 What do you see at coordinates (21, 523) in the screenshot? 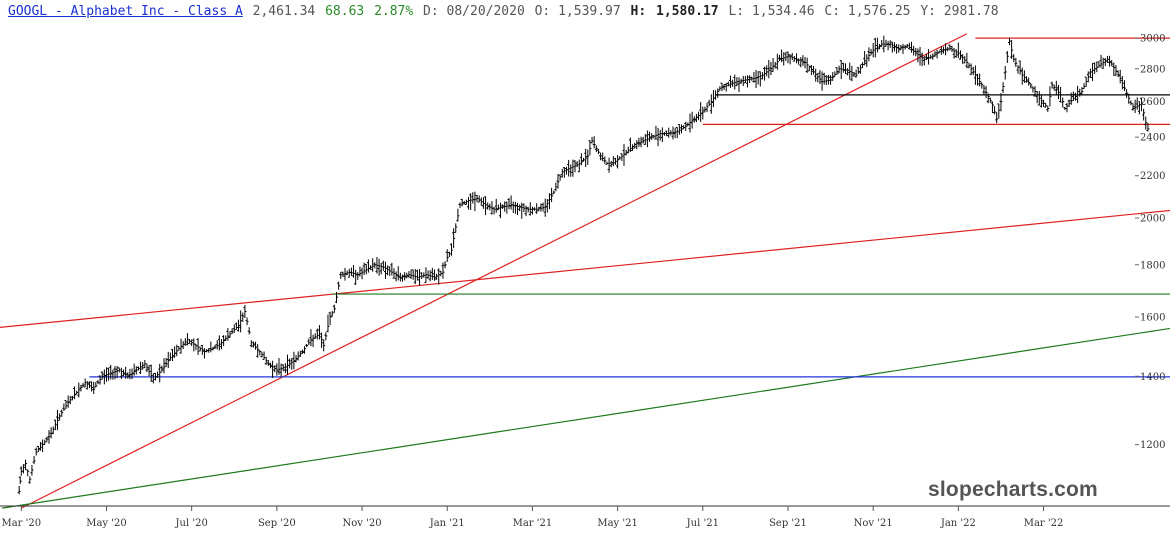
I see `x-tick-label: Mar '20` at bounding box center [21, 523].